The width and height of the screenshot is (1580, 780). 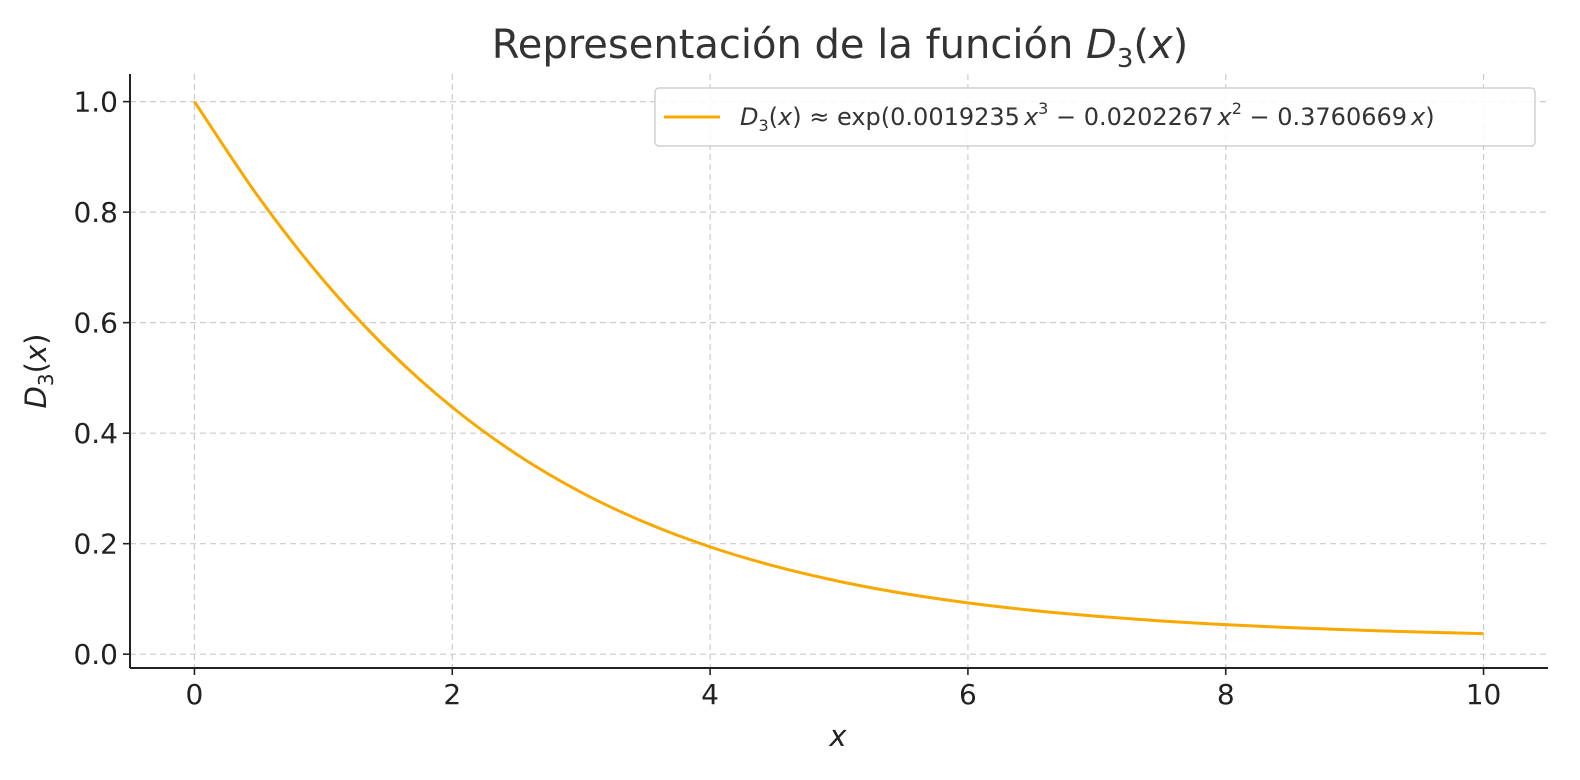 What do you see at coordinates (36, 353) in the screenshot?
I see `y-axis-label-arg: x` at bounding box center [36, 353].